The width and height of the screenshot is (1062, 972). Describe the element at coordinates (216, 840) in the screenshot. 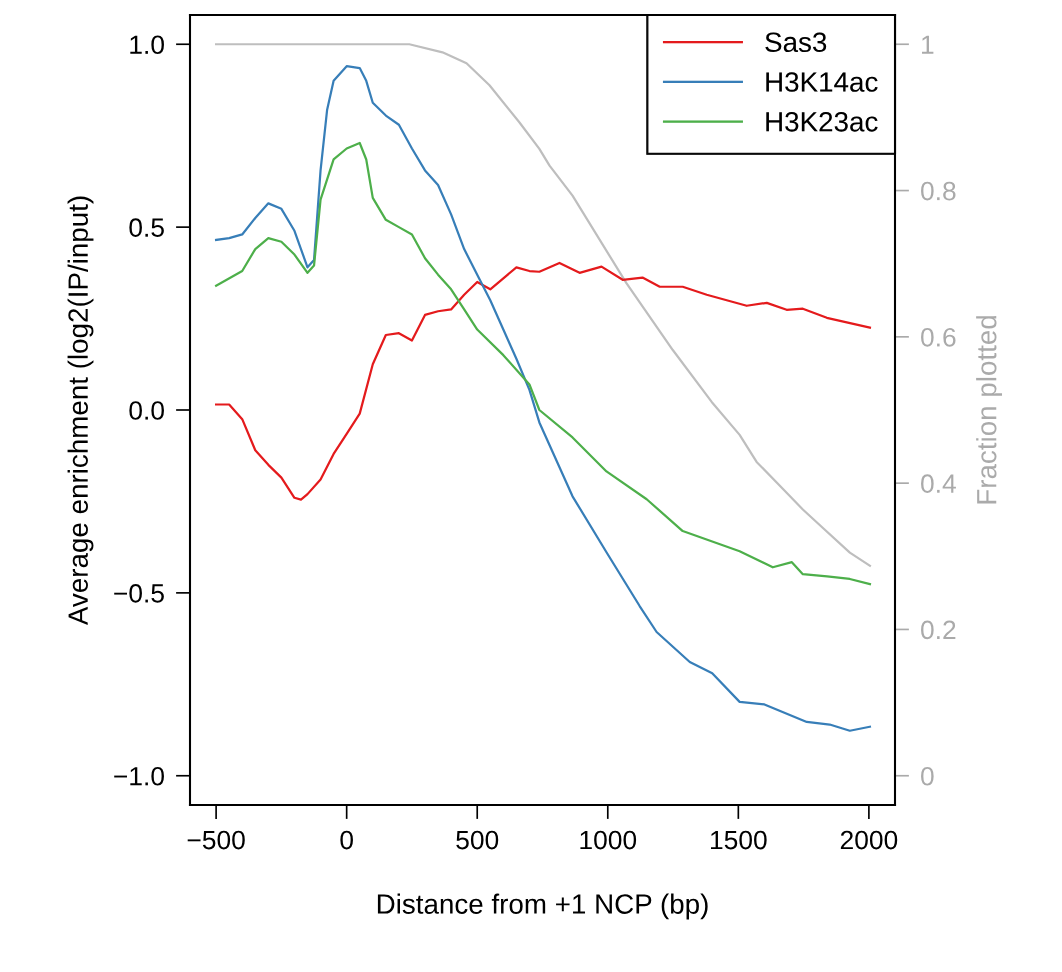

I see `x-tick-label: −500` at that location.